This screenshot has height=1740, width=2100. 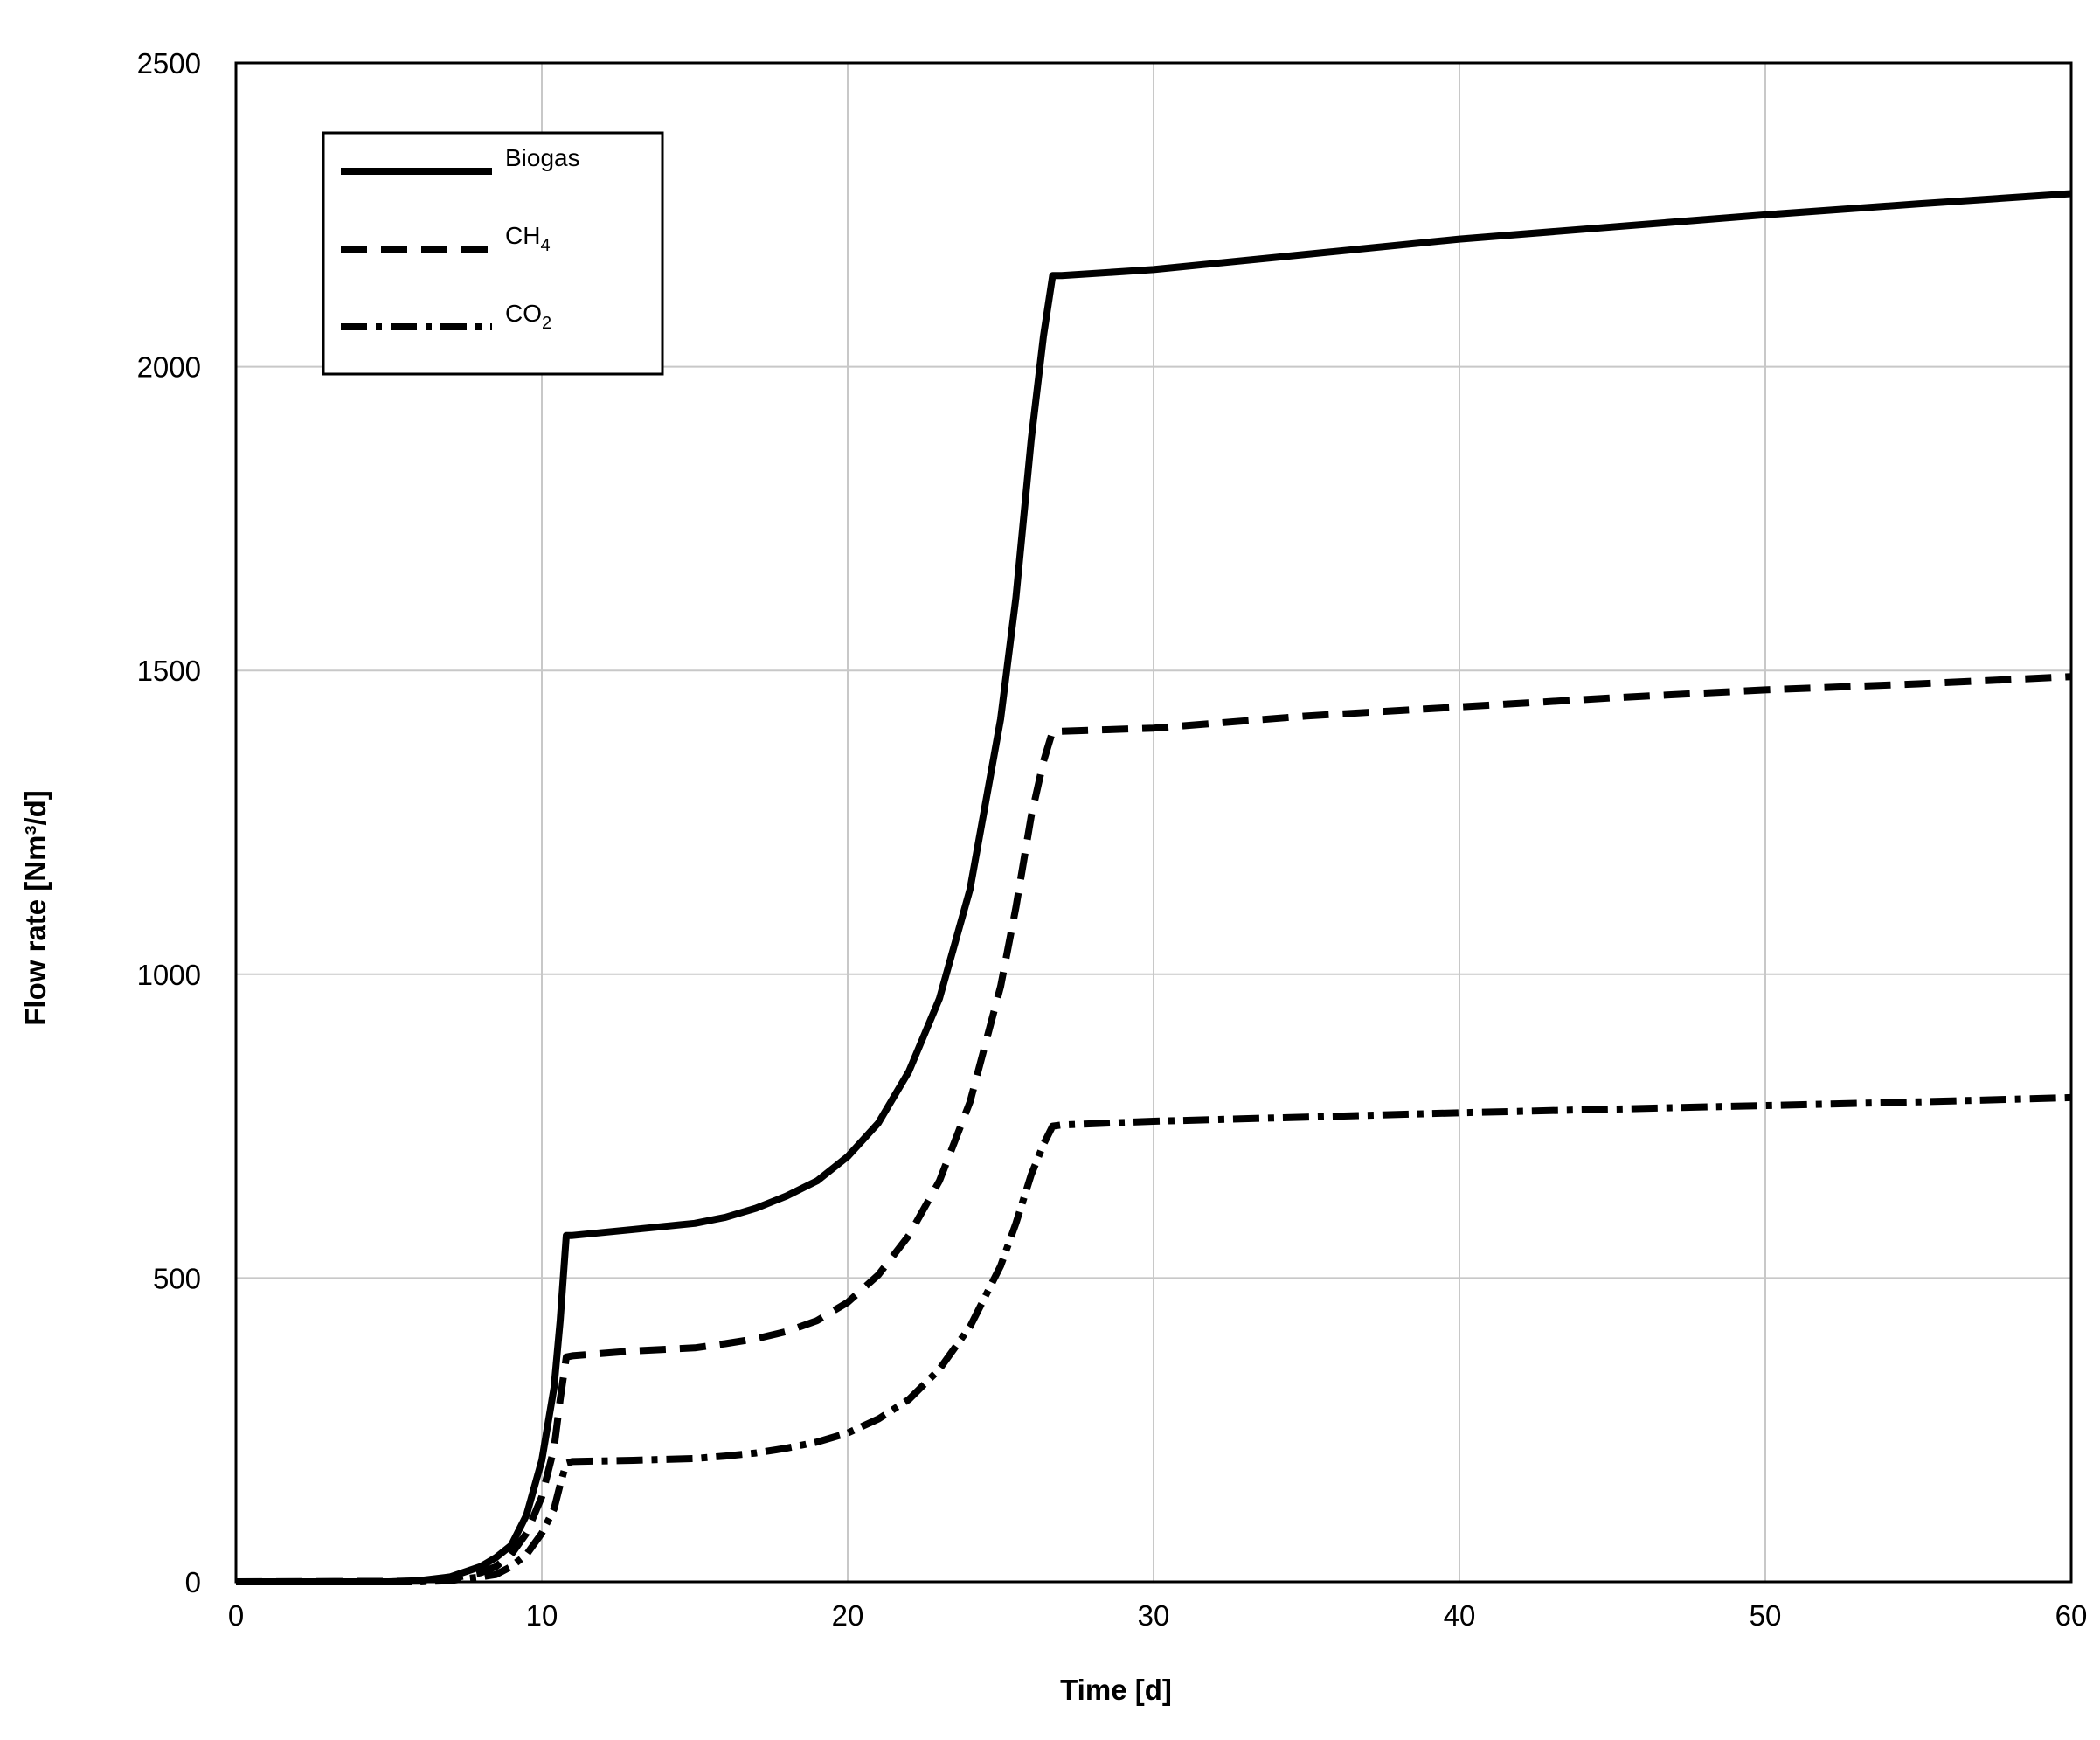 What do you see at coordinates (169, 63) in the screenshot?
I see `y-tick-label: 2500` at bounding box center [169, 63].